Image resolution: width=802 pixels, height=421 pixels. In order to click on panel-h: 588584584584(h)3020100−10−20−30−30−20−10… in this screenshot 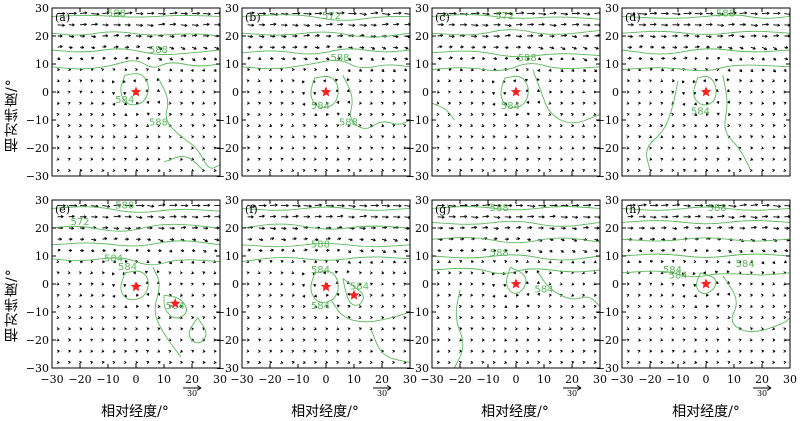, I will do `click(696, 296)`.